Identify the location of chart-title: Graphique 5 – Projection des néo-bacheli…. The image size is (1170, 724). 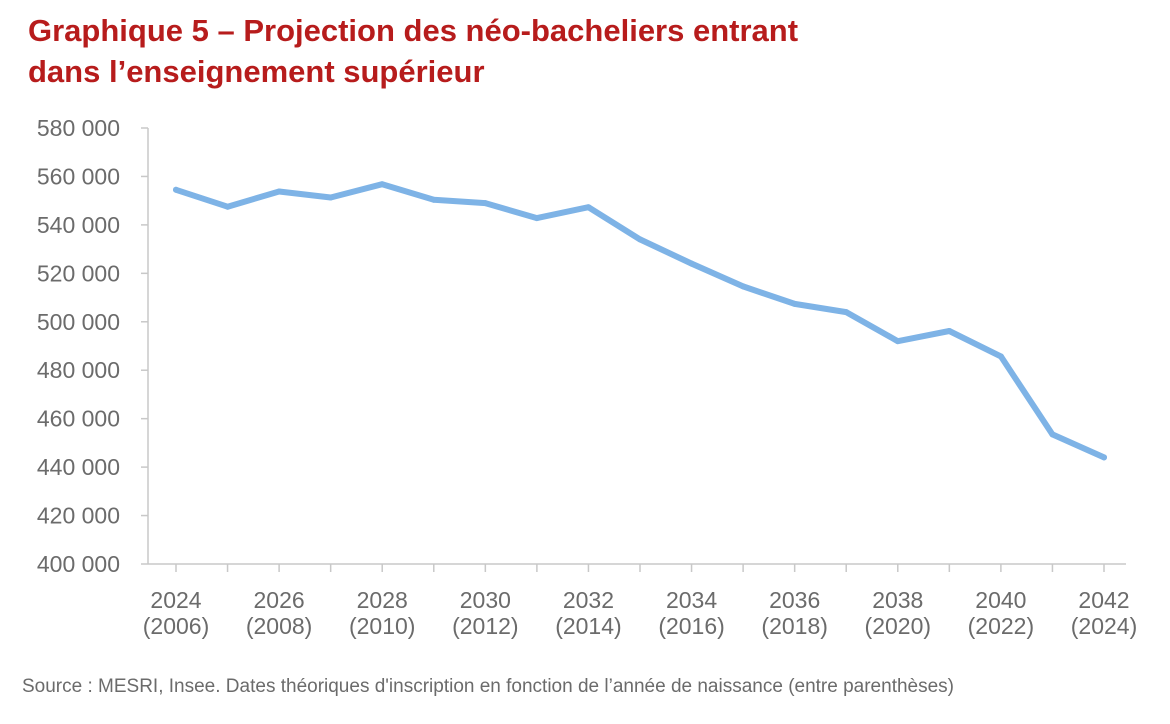
(583, 51).